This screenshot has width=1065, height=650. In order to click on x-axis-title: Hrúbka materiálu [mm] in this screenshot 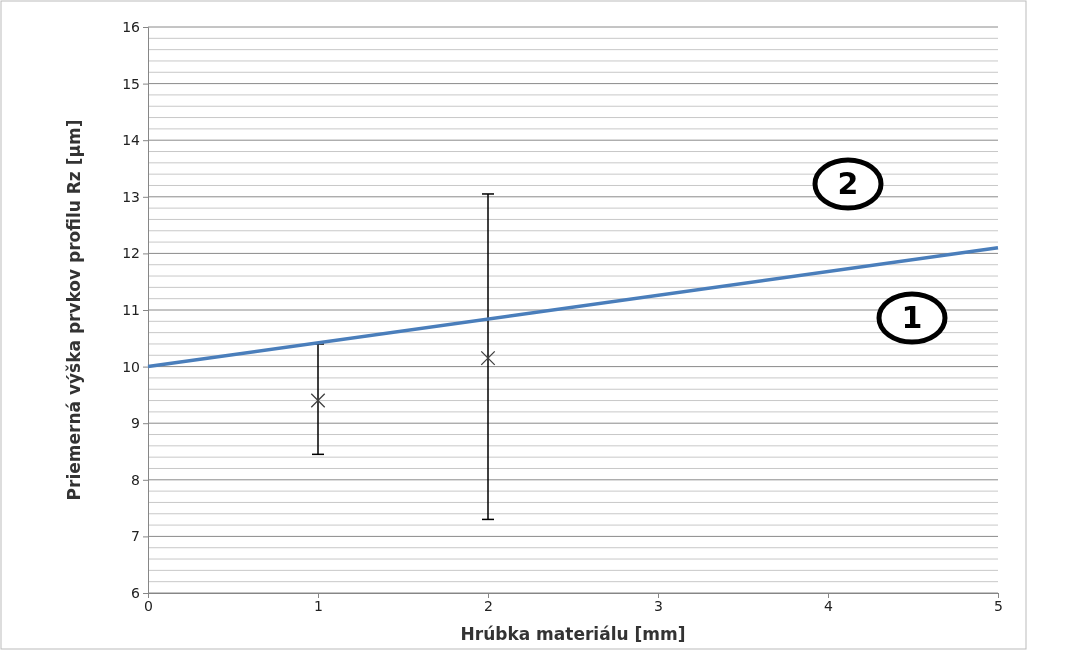, I will do `click(573, 634)`.